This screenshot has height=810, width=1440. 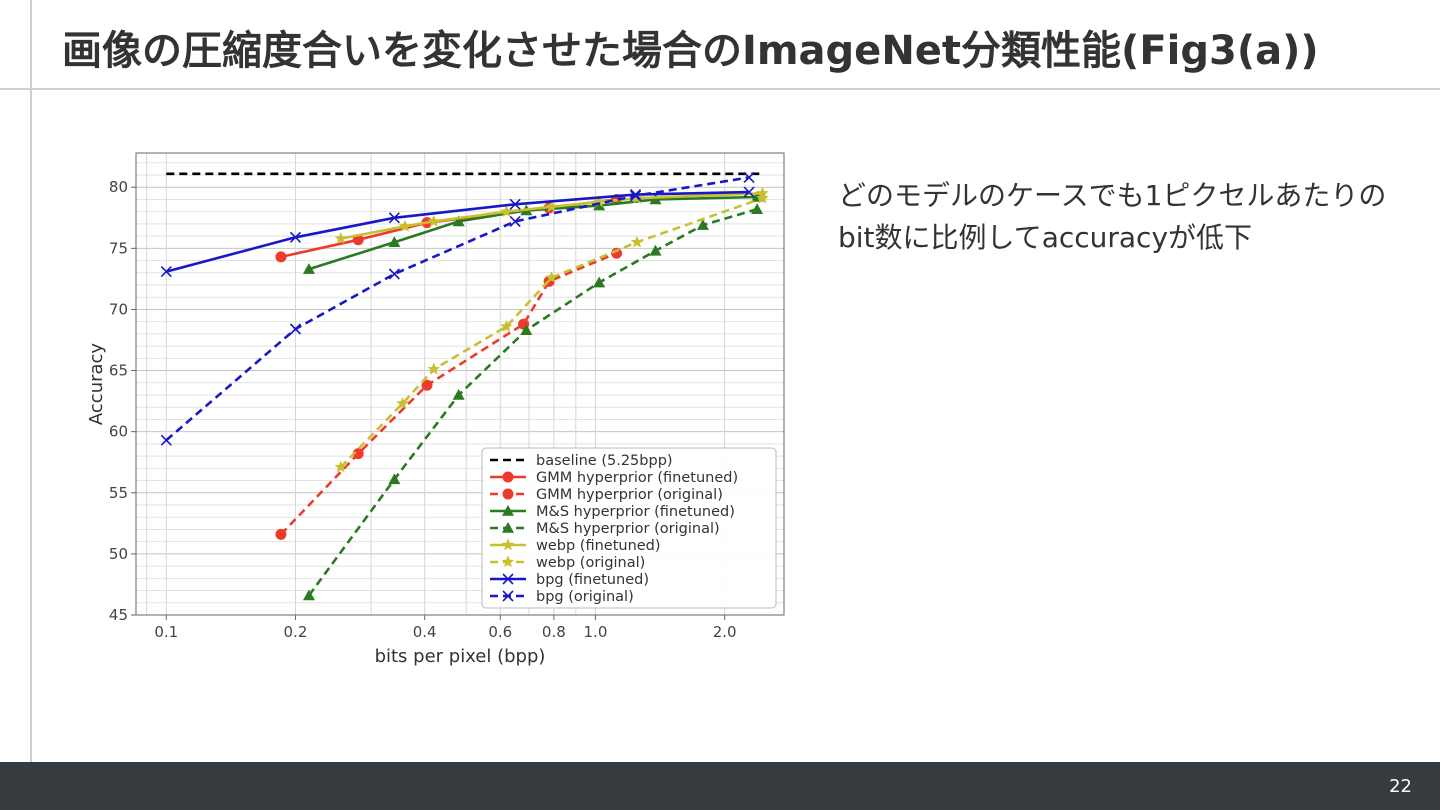 I want to click on legend-label: GMM hyperprior (finetuned), so click(x=637, y=478).